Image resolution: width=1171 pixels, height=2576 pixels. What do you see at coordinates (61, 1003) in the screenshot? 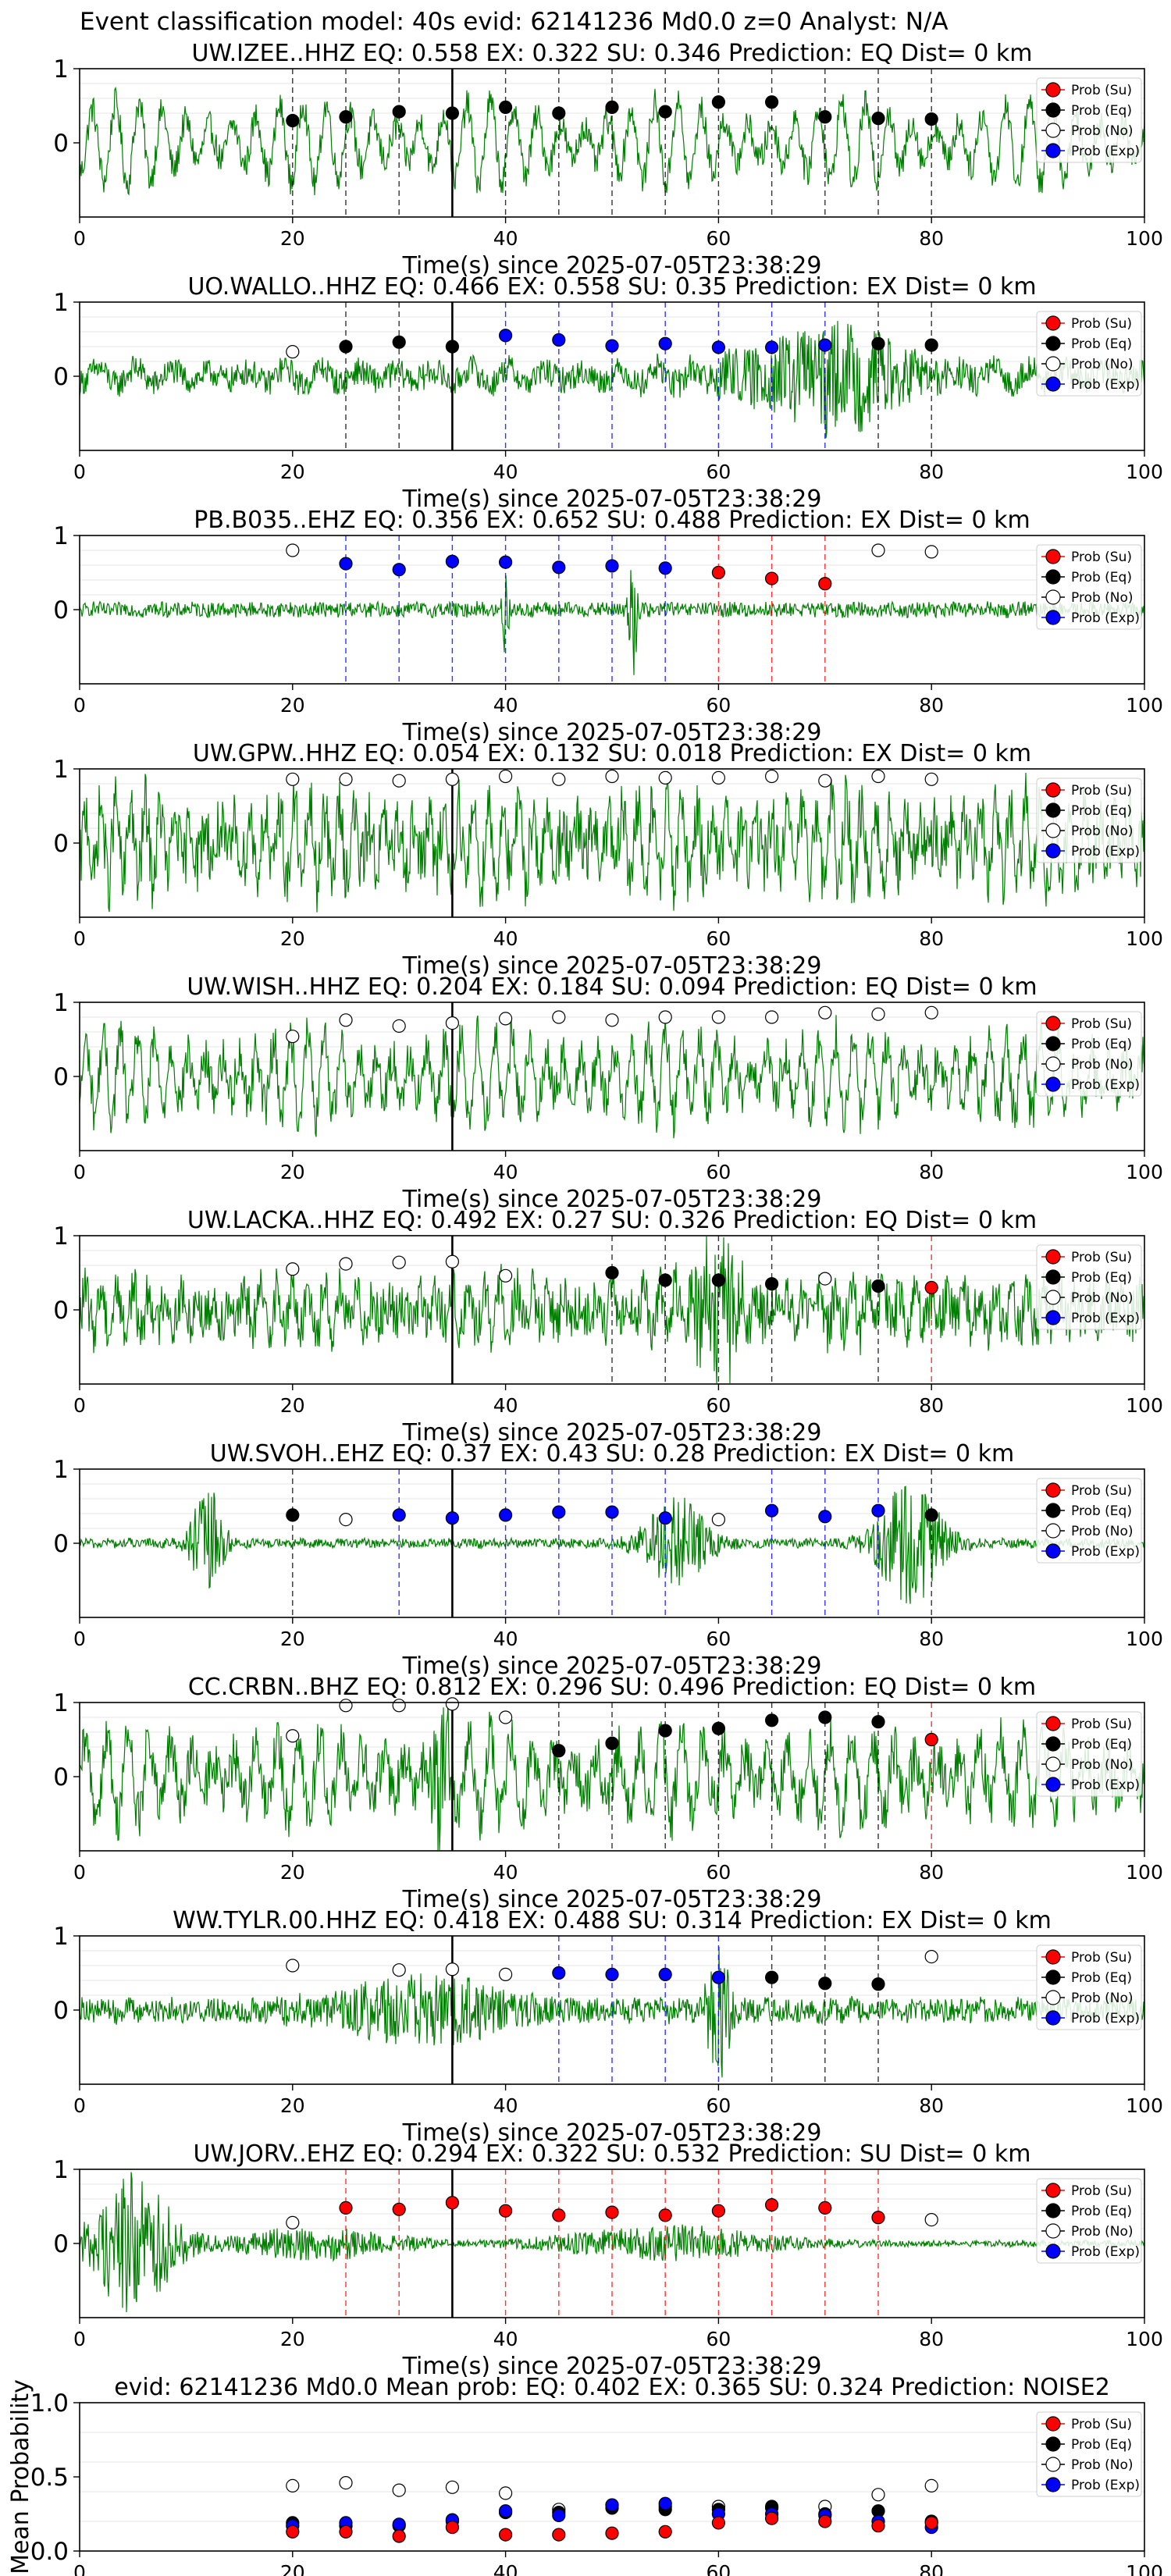
I see `panel-5-ytick-label: 1` at bounding box center [61, 1003].